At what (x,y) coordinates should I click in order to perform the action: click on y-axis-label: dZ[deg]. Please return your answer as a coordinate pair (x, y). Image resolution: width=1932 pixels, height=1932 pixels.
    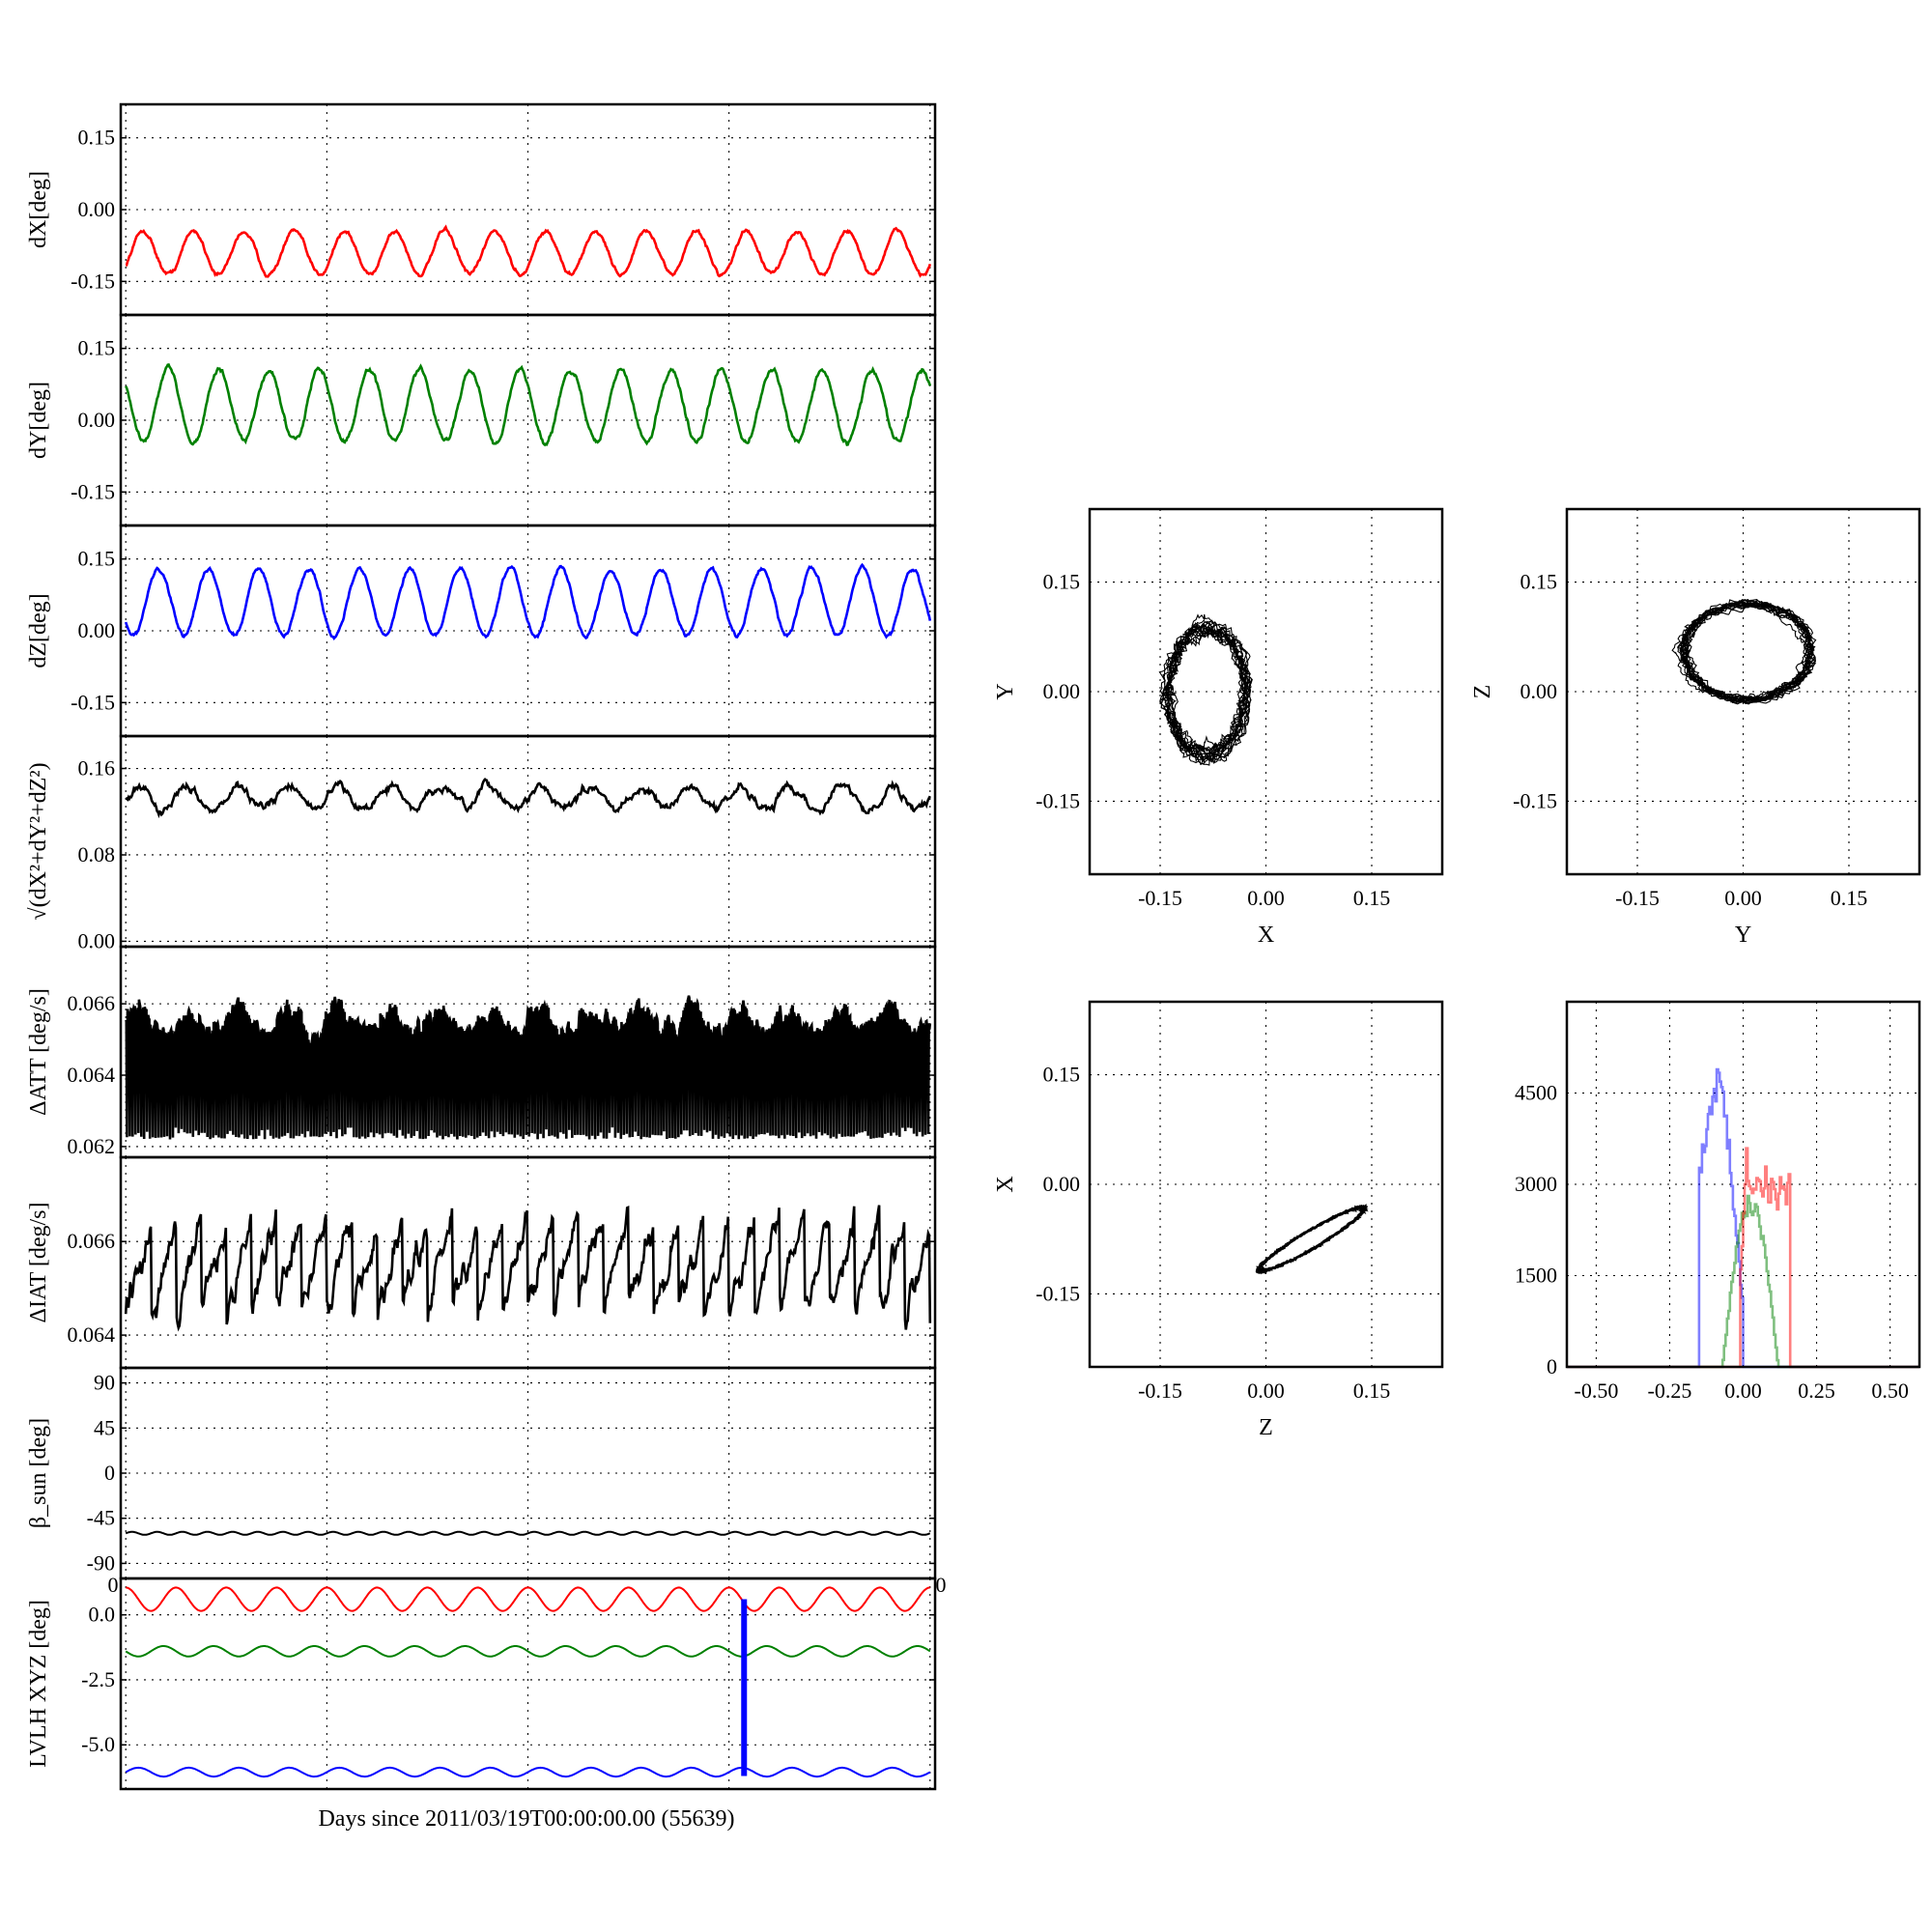
    Looking at the image, I should click on (38, 630).